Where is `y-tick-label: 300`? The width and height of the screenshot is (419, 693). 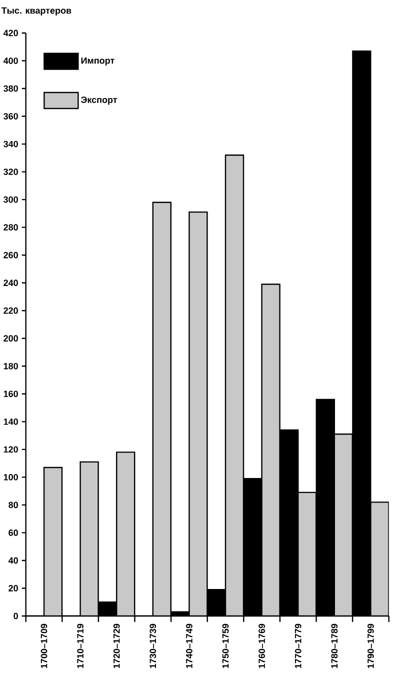
y-tick-label: 300 is located at coordinates (11, 199).